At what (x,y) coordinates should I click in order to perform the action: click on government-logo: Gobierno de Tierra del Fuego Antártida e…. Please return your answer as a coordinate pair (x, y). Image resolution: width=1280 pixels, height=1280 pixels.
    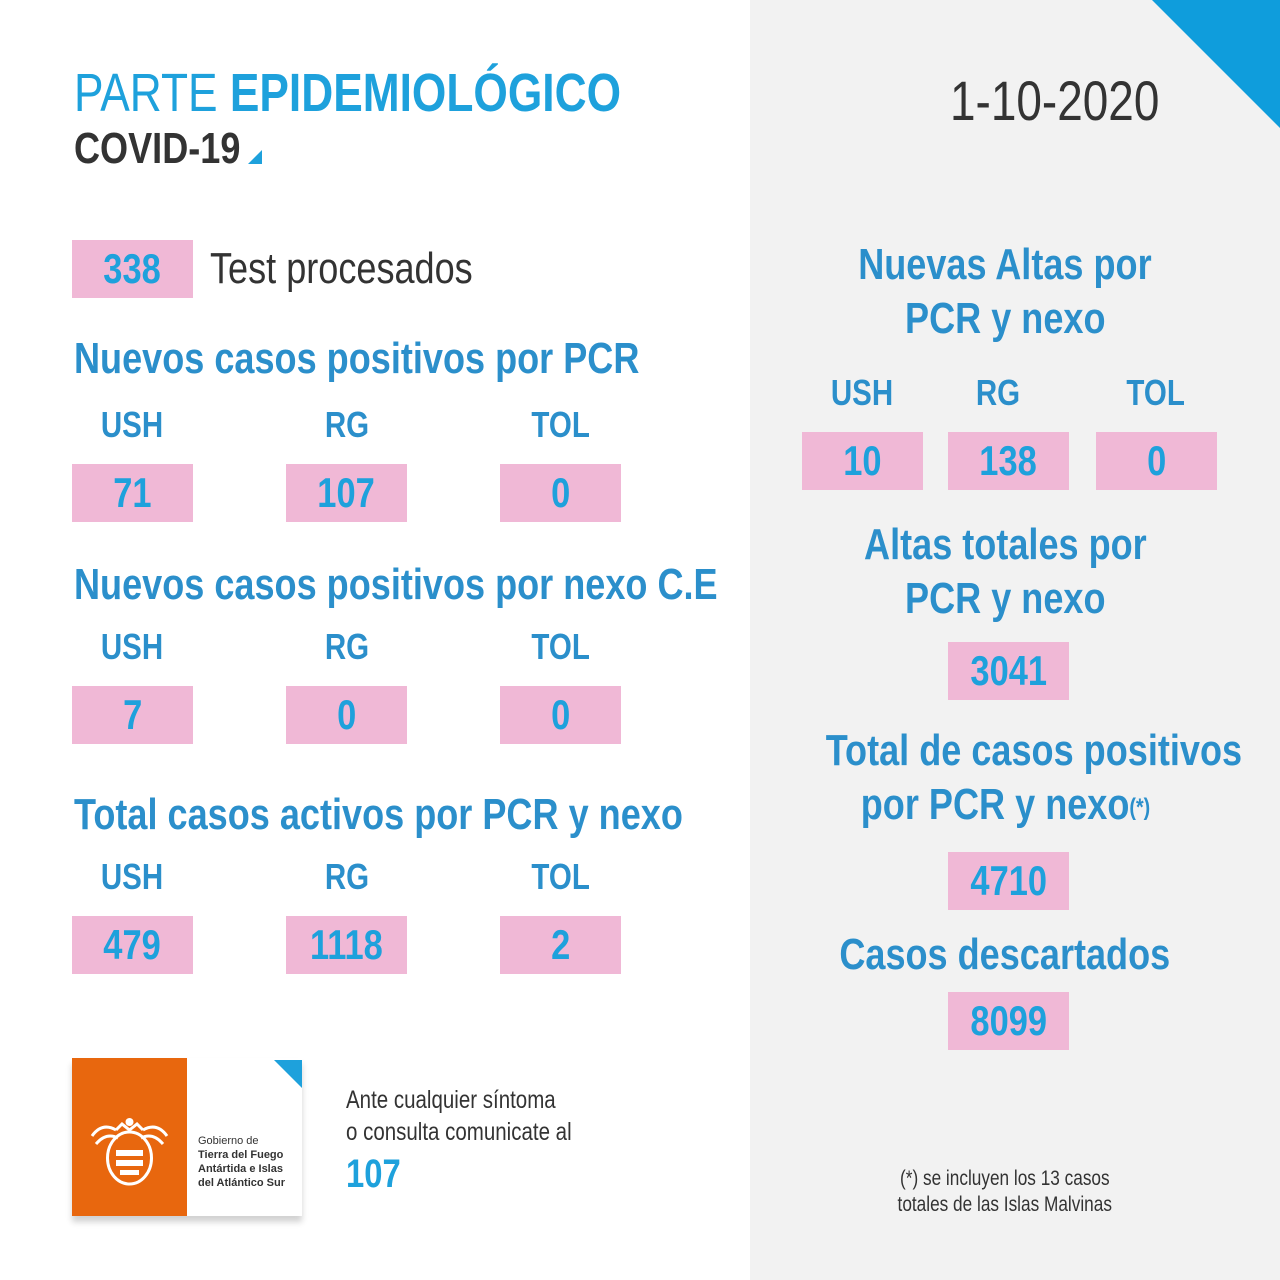
    Looking at the image, I should click on (187, 1137).